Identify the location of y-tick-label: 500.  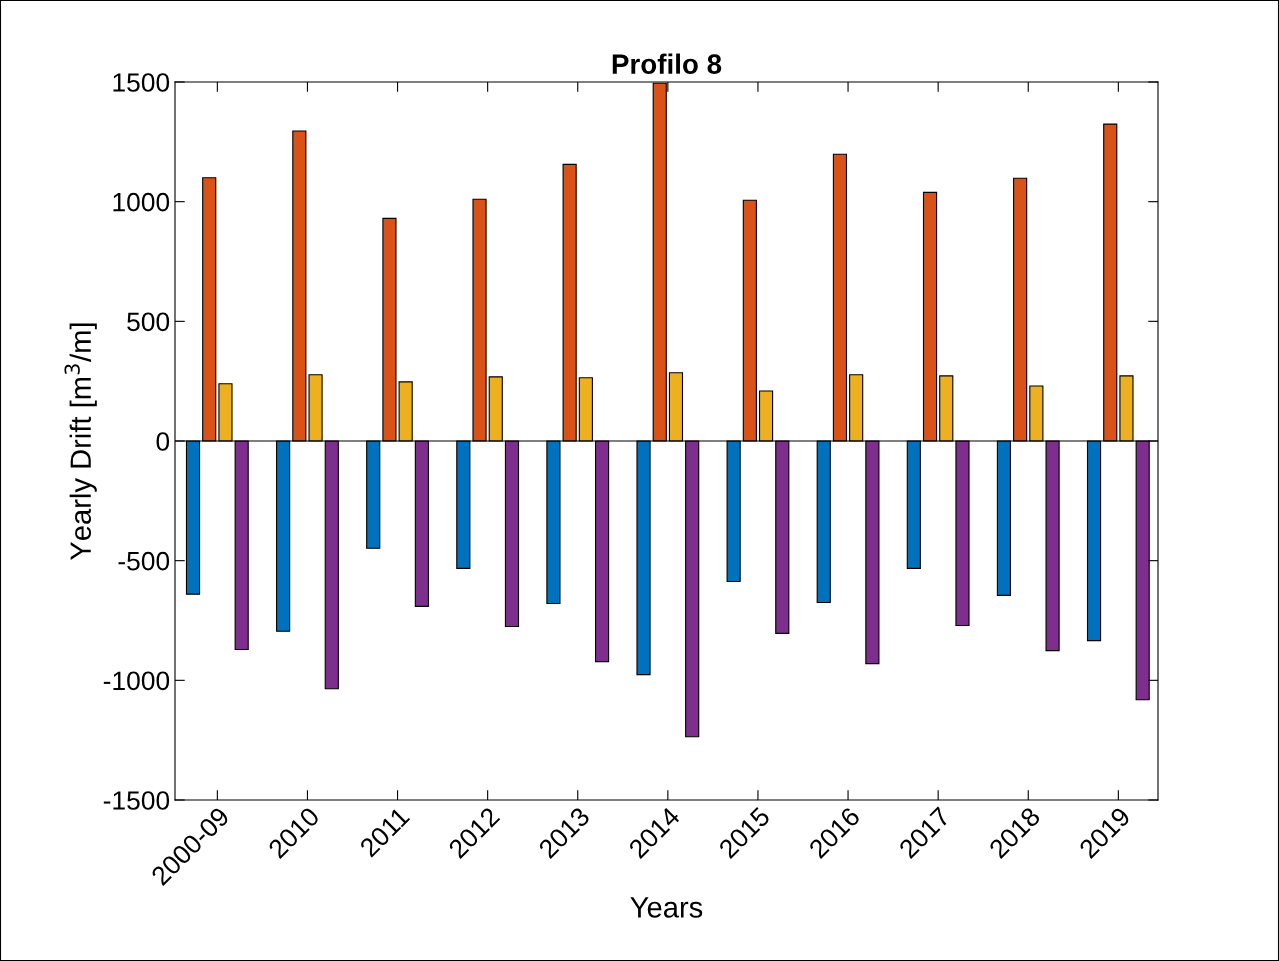
(148, 322).